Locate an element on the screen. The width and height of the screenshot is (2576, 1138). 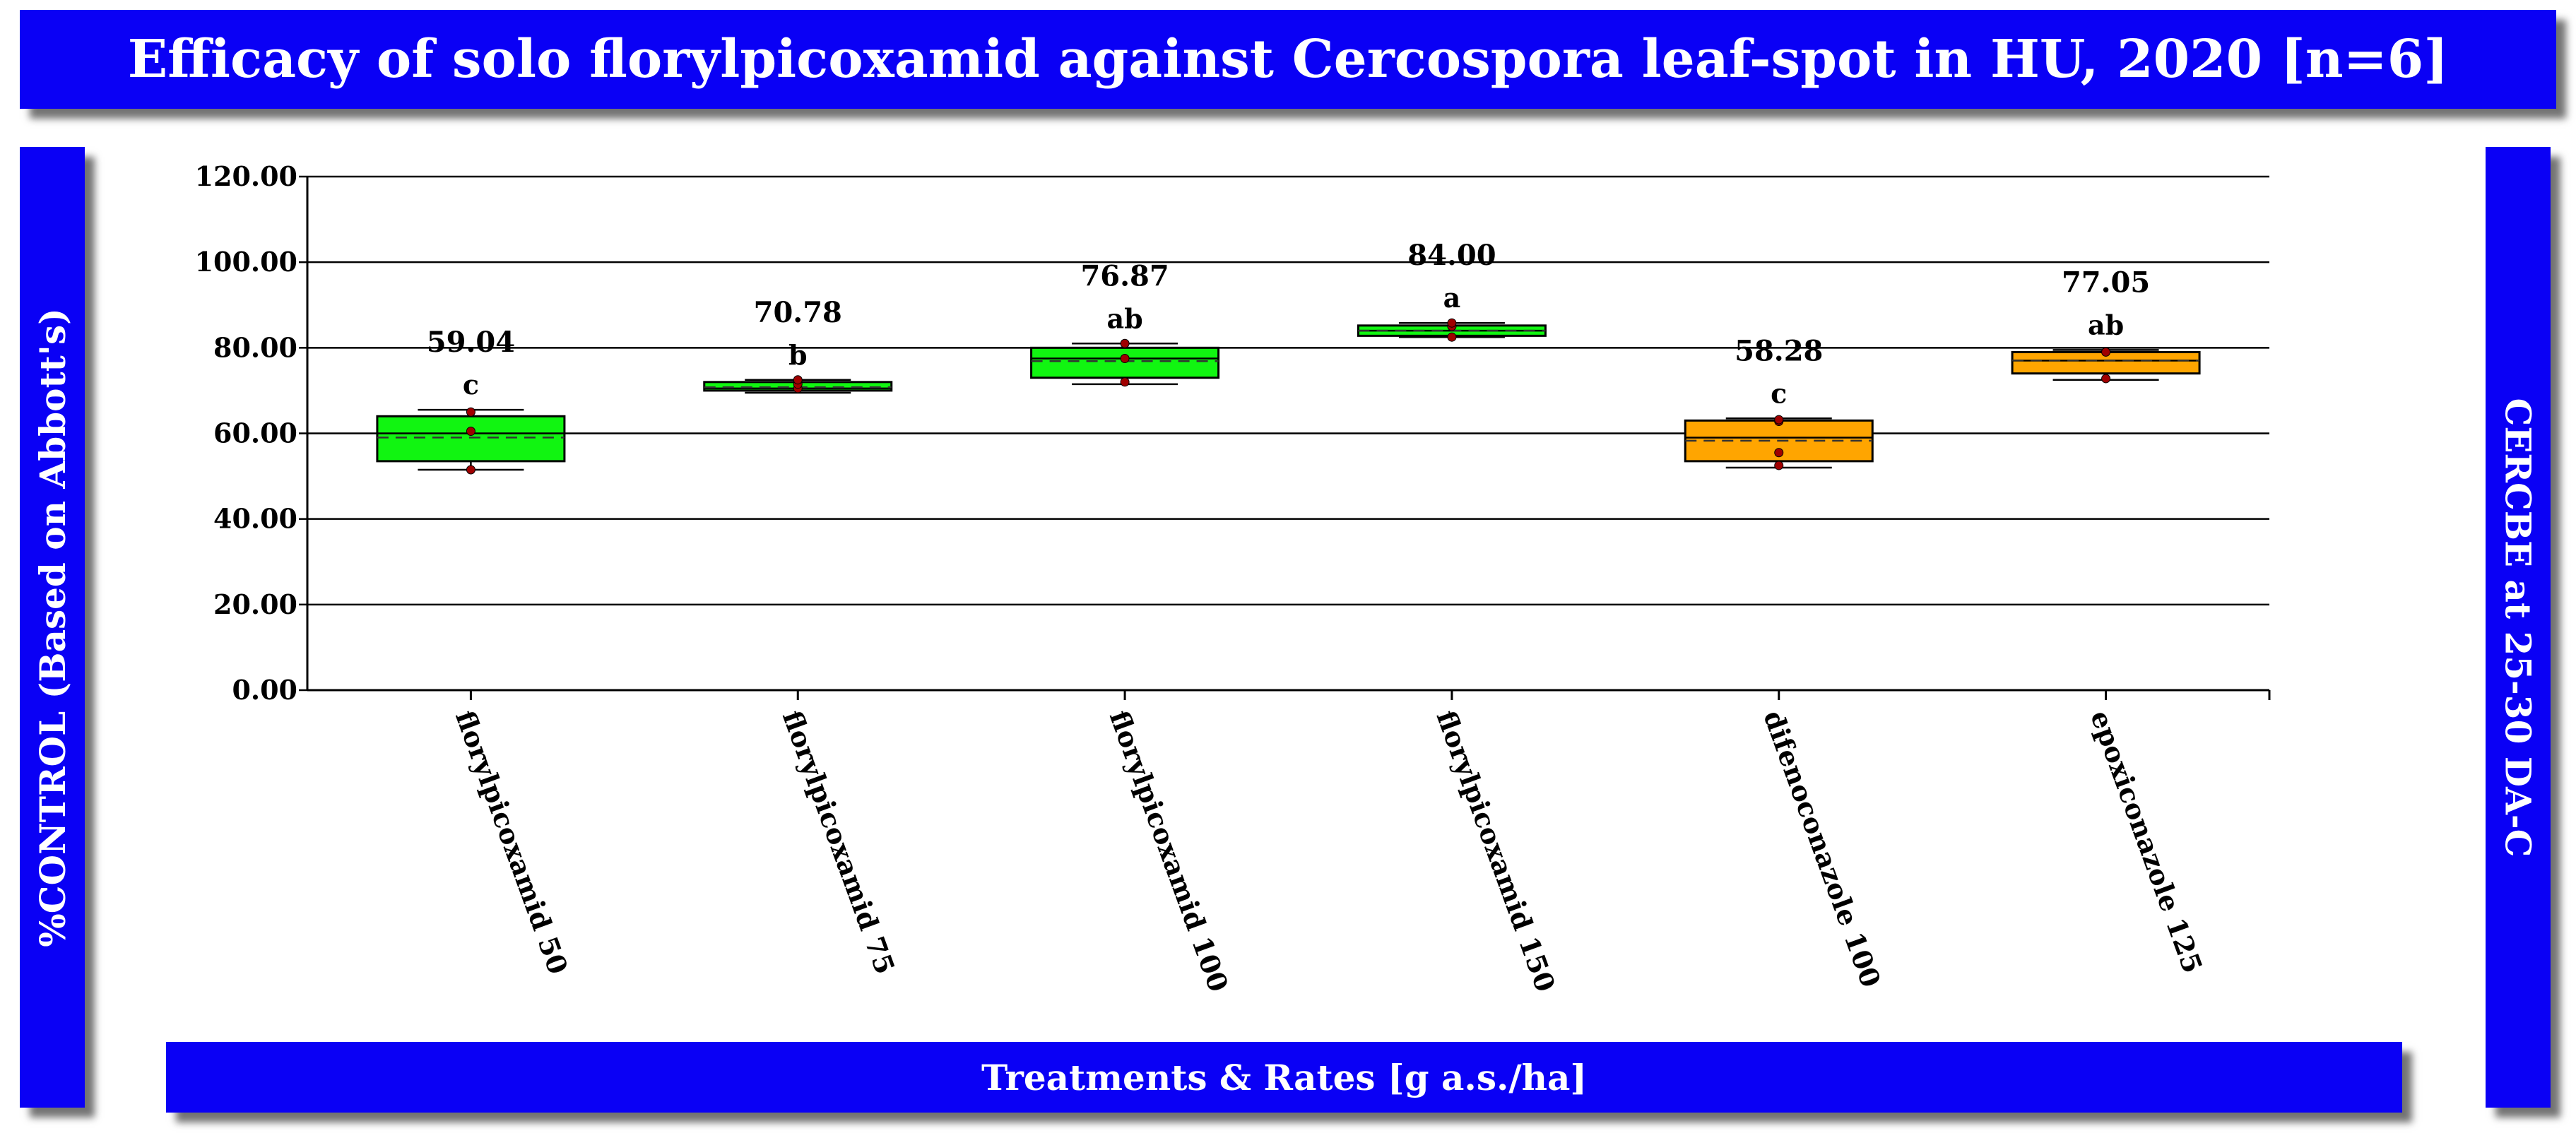
x-category-label: florylpicoxamid 75 is located at coordinates (839, 842).